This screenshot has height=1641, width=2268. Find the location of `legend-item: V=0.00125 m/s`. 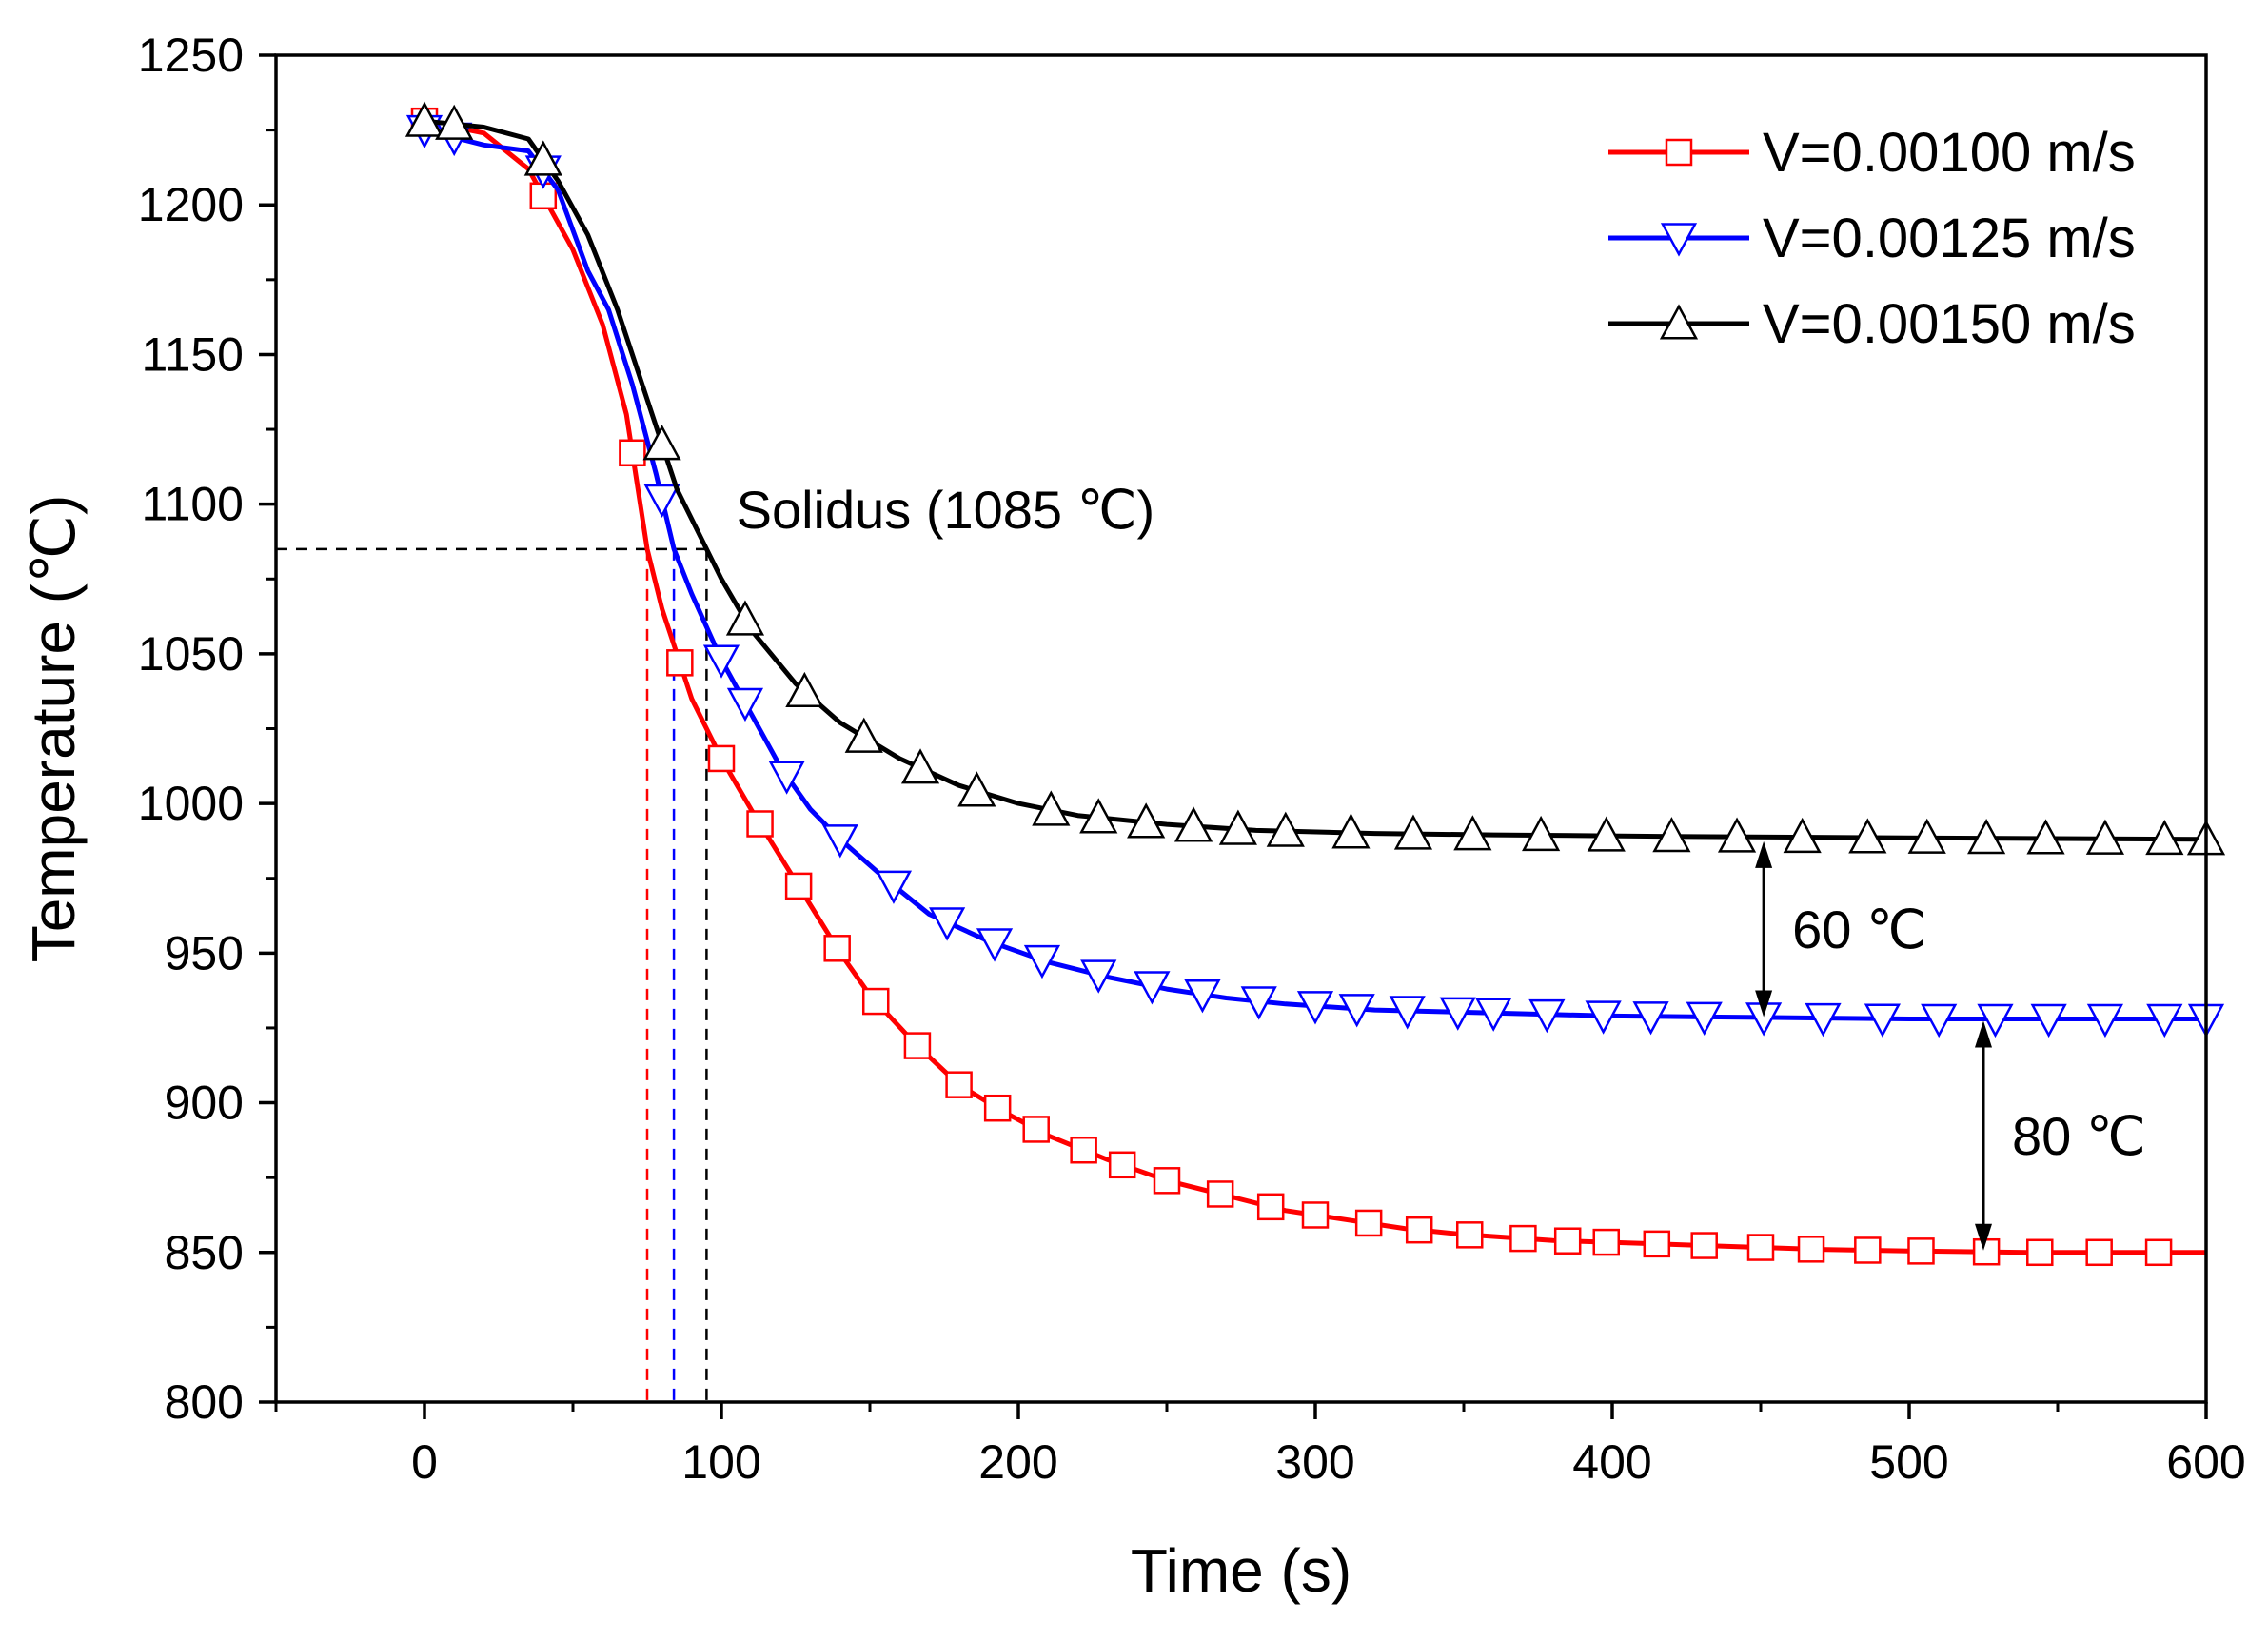

legend-item: V=0.00125 m/s is located at coordinates (1872, 239).